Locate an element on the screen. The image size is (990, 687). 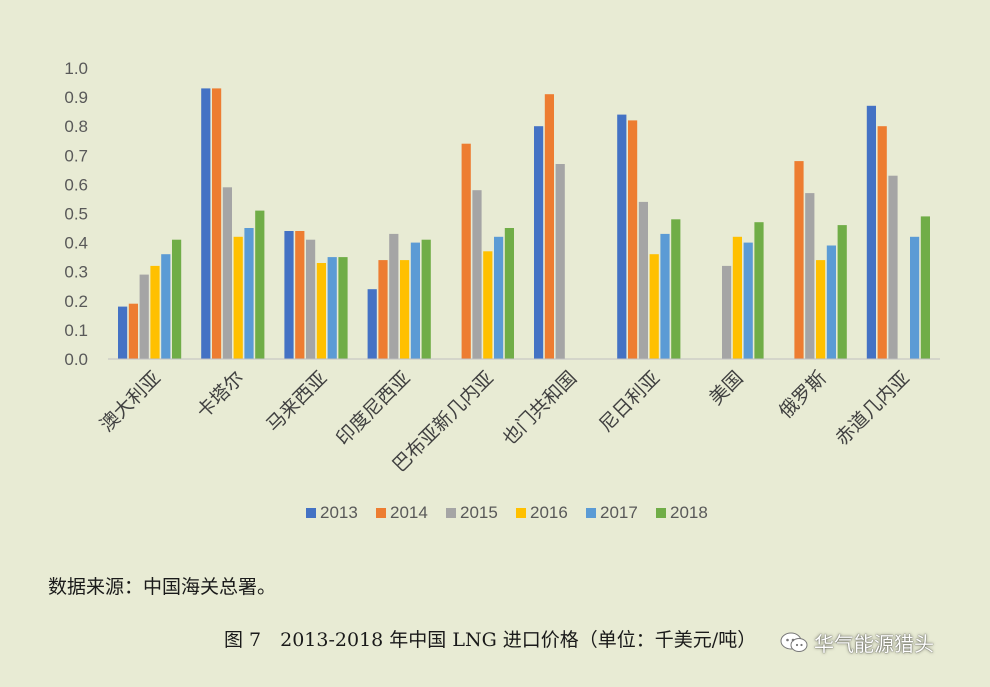
x-category-label: 美国 is located at coordinates (726, 388).